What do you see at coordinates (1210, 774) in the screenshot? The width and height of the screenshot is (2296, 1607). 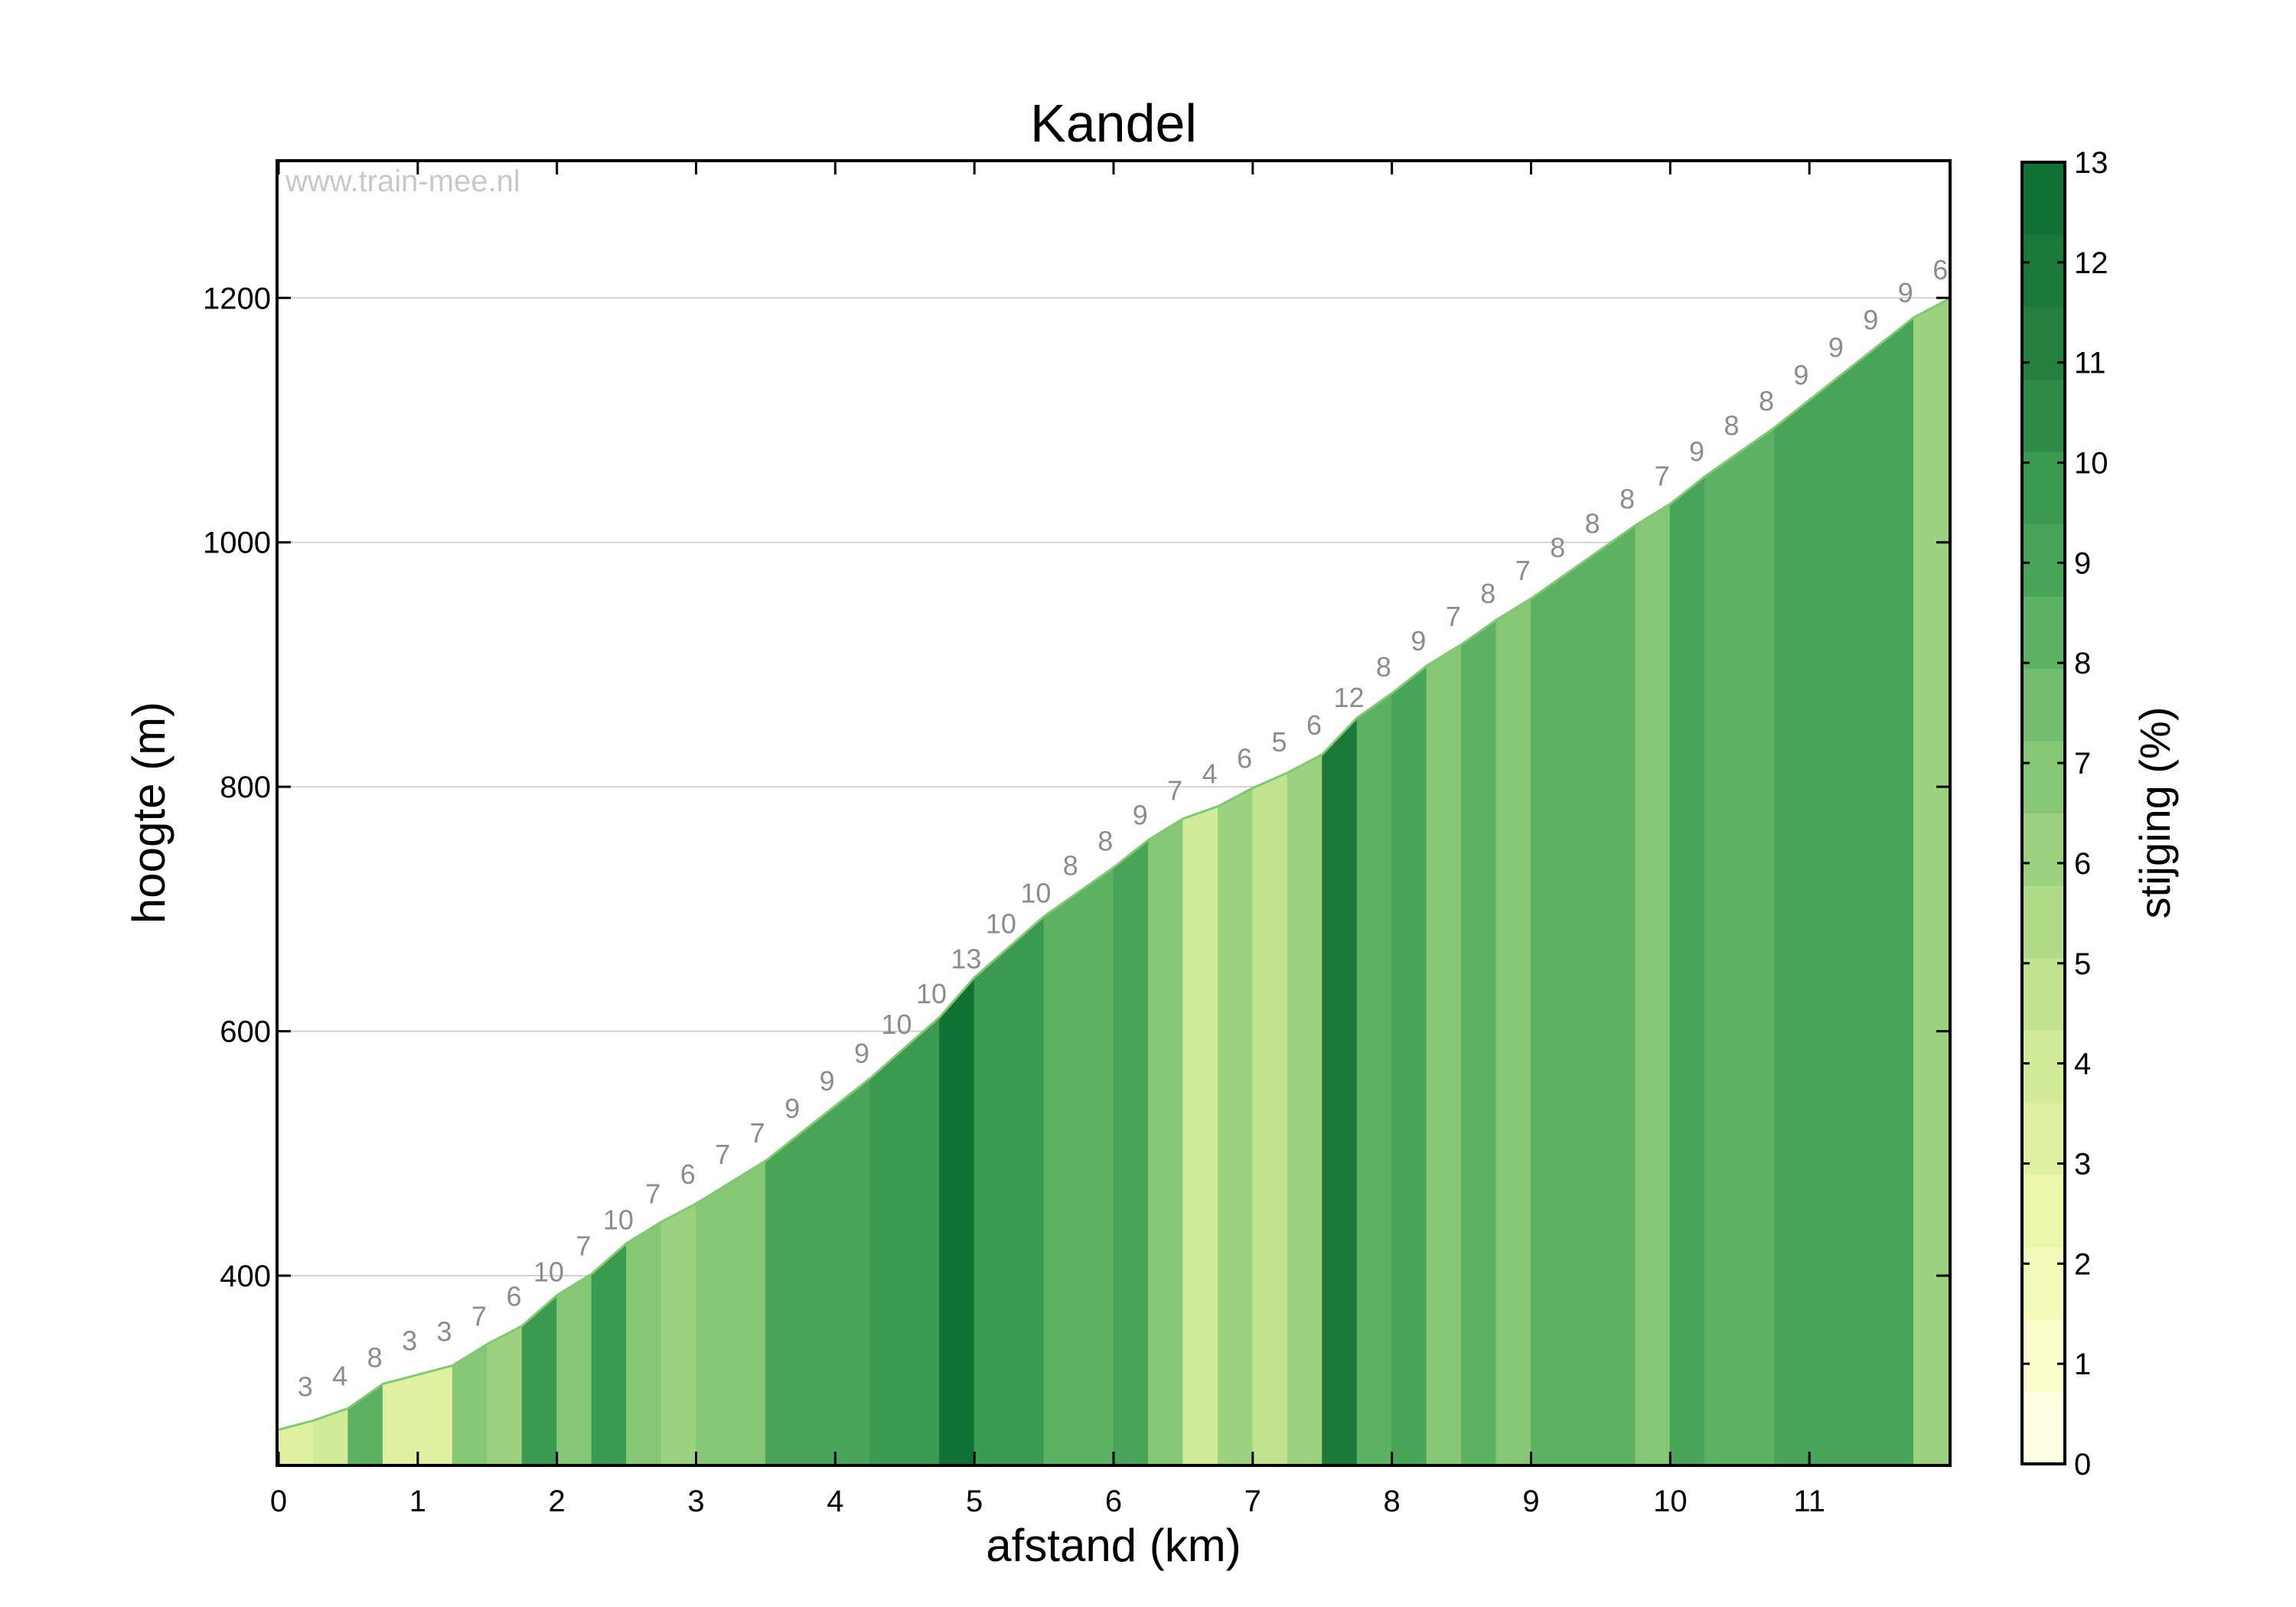 I see `gradient-label: 4` at bounding box center [1210, 774].